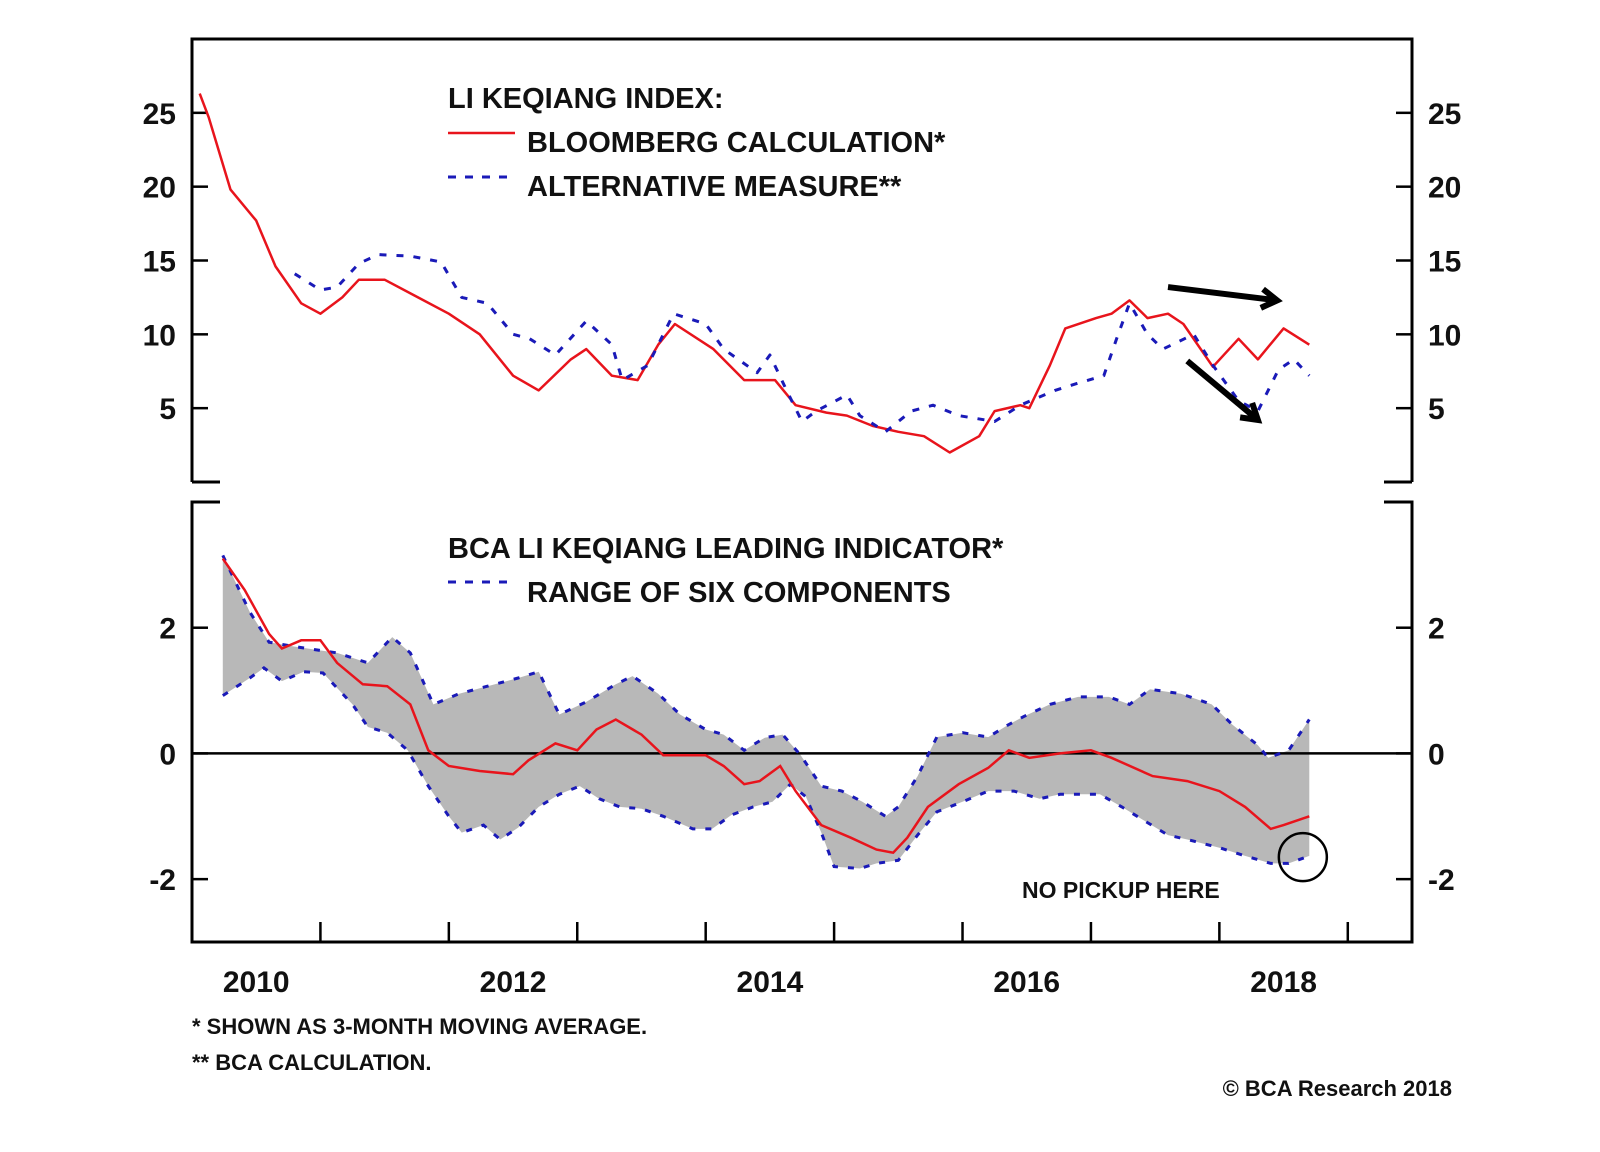 This screenshot has height=1152, width=1600. I want to click on legend-item-bloomberg: BLOOMBERG CALCULATION*, so click(736, 143).